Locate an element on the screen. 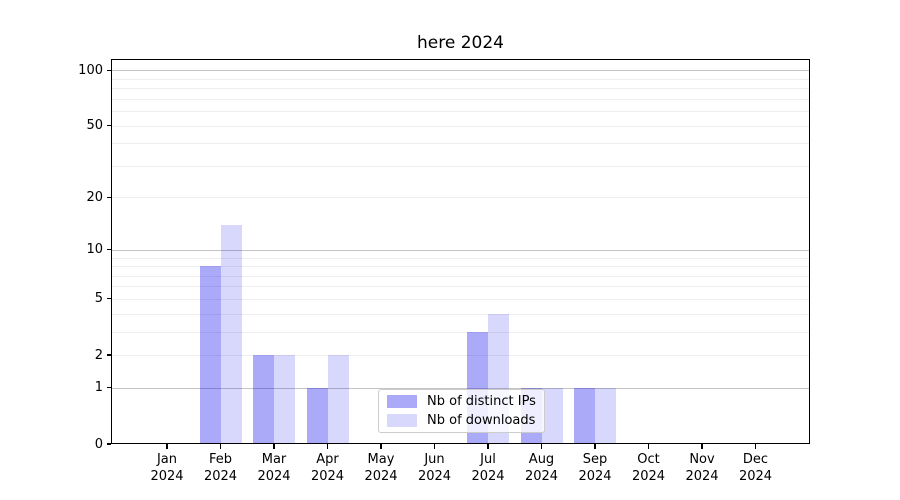 The width and height of the screenshot is (900, 500). x-tick-label-sep: Sep 2024 is located at coordinates (595, 468).